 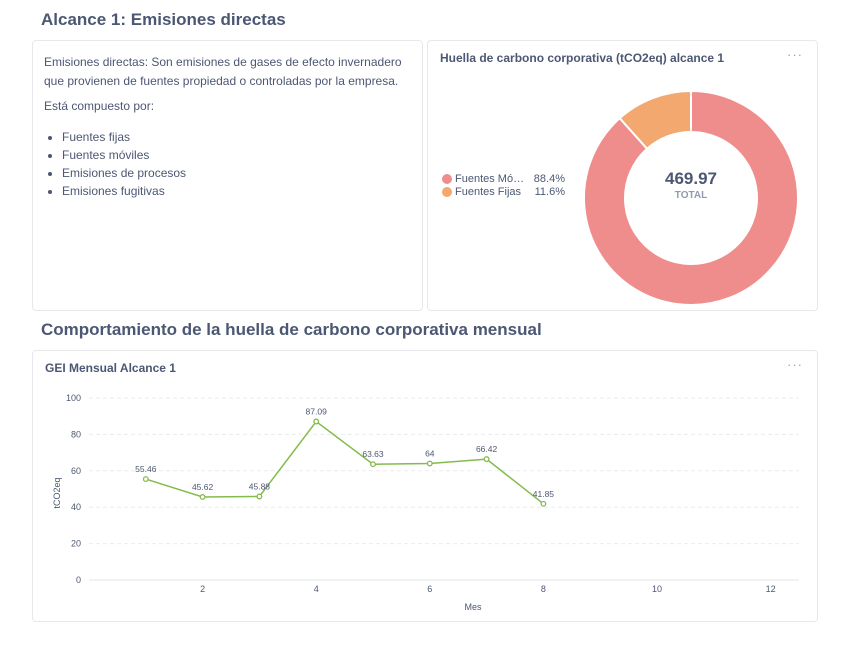 What do you see at coordinates (236, 173) in the screenshot?
I see `list-item: Emisiones de procesos` at bounding box center [236, 173].